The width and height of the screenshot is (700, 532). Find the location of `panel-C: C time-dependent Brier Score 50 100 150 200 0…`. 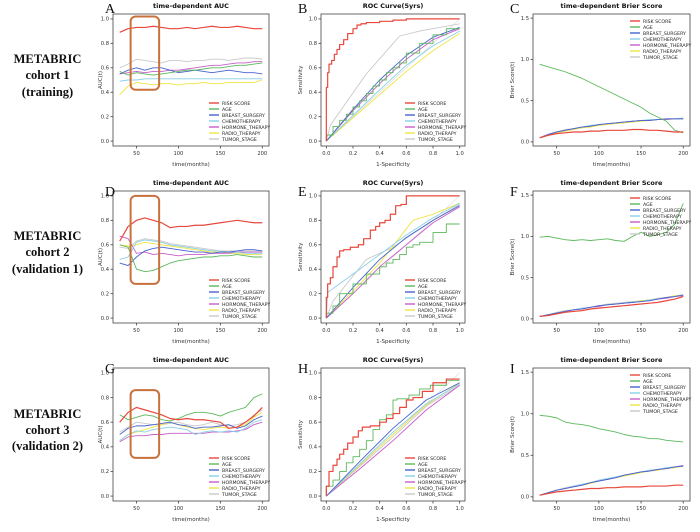

panel-C: C time-dependent Brier Score 50 100 150 200 0… is located at coordinates (603, 88).